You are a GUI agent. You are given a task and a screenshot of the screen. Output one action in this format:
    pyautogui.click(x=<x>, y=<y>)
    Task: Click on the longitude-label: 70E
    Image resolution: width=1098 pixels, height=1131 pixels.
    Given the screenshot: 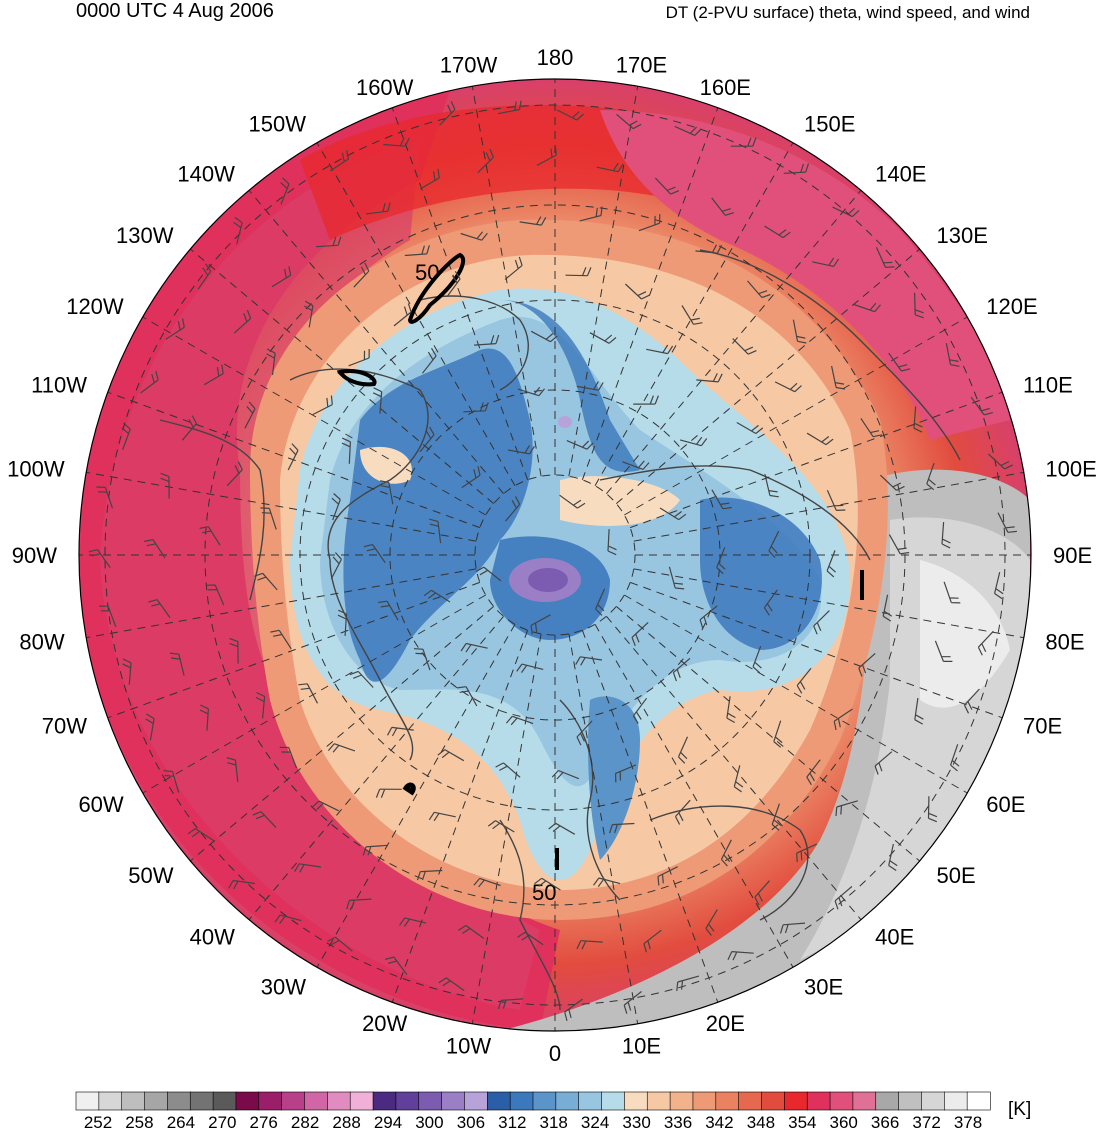 What is the action you would take?
    pyautogui.click(x=1042, y=725)
    